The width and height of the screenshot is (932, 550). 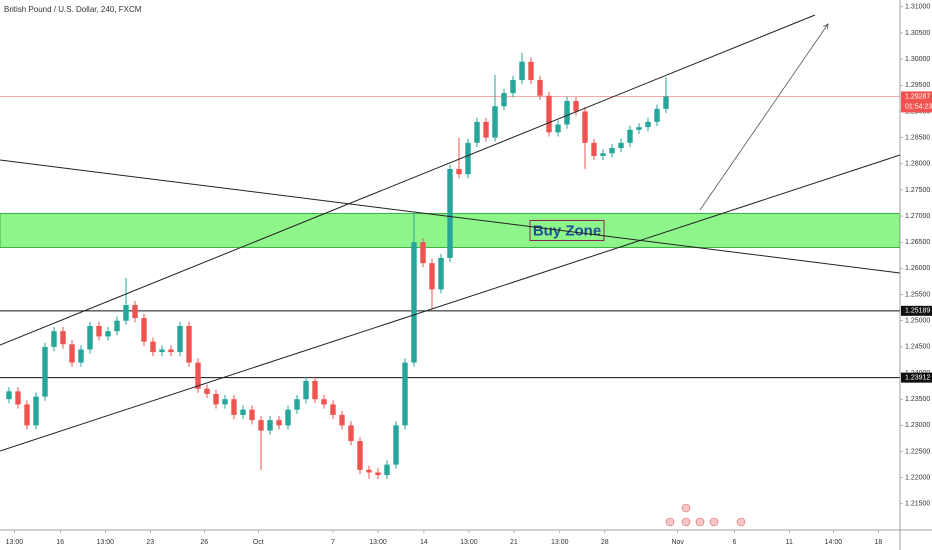 What do you see at coordinates (734, 542) in the screenshot?
I see `x-tick-label: 6` at bounding box center [734, 542].